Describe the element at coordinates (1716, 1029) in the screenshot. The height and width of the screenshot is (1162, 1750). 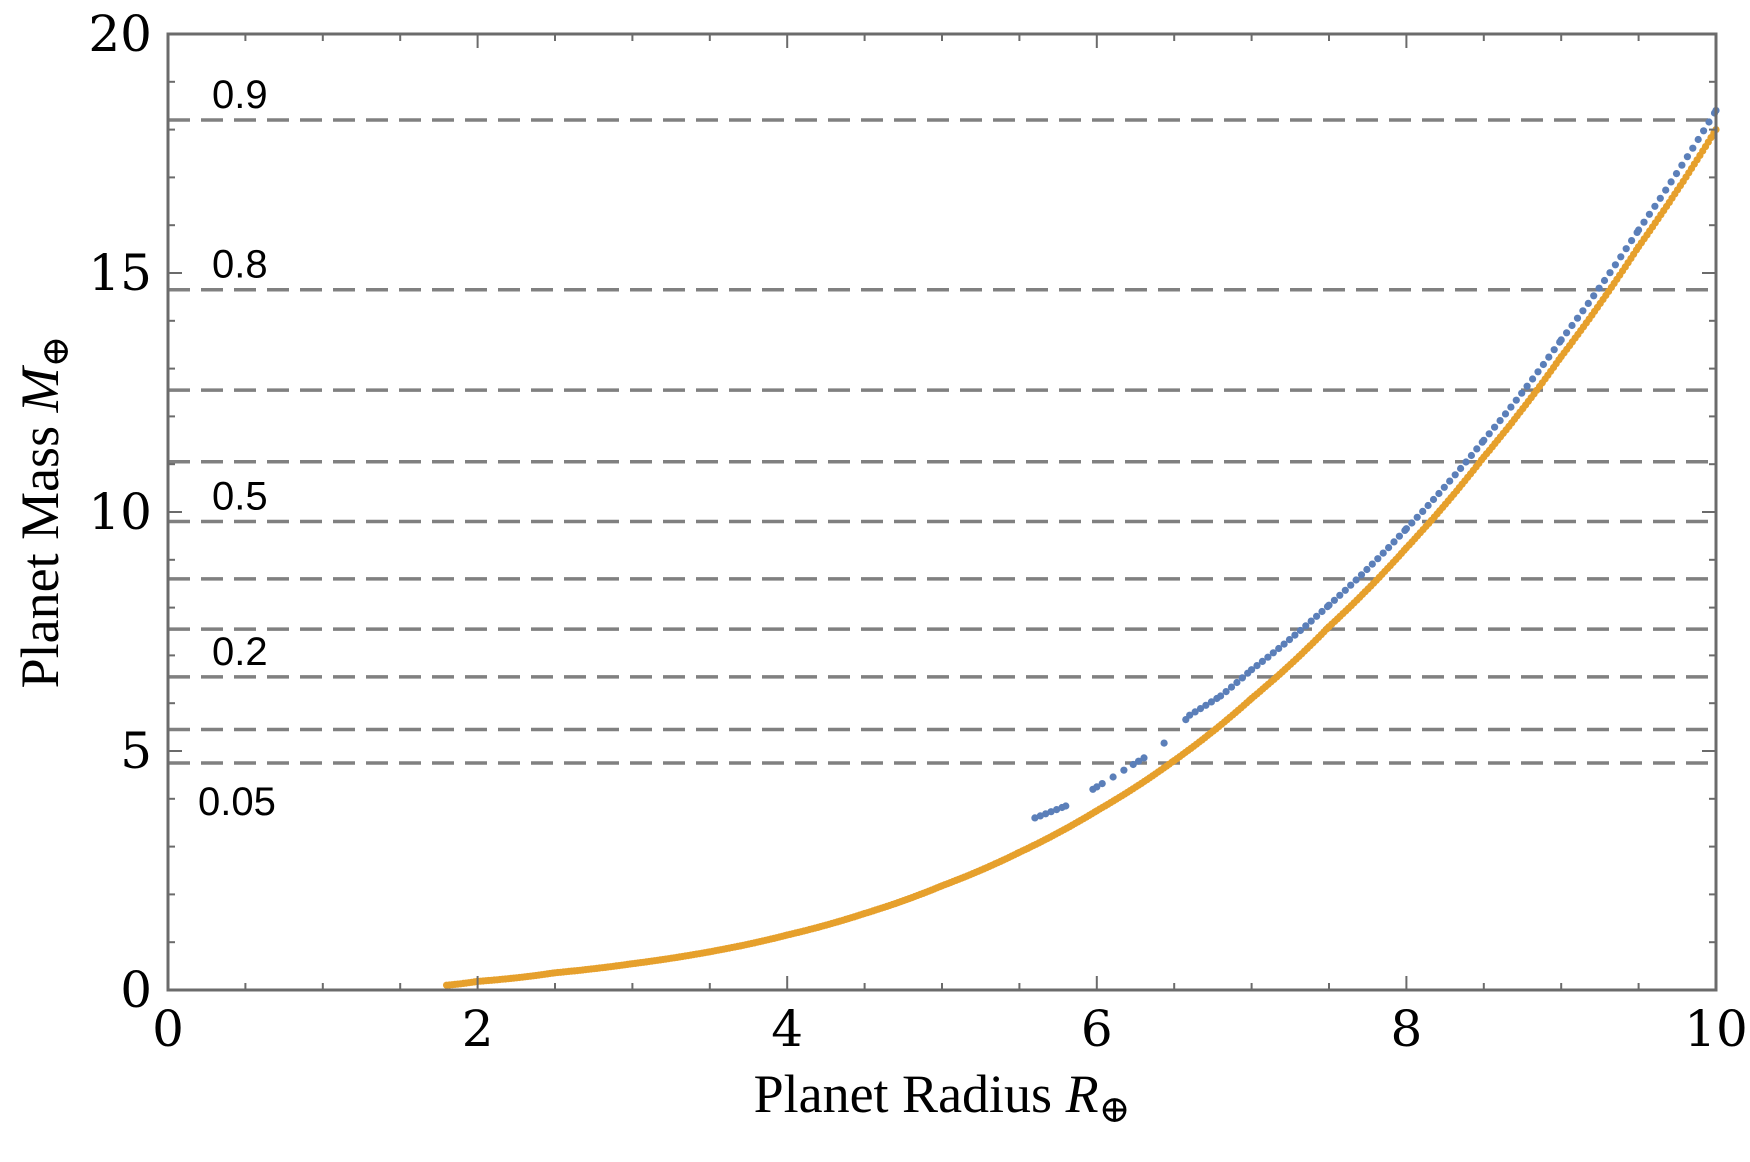
I see `x-tick-label: 10` at that location.